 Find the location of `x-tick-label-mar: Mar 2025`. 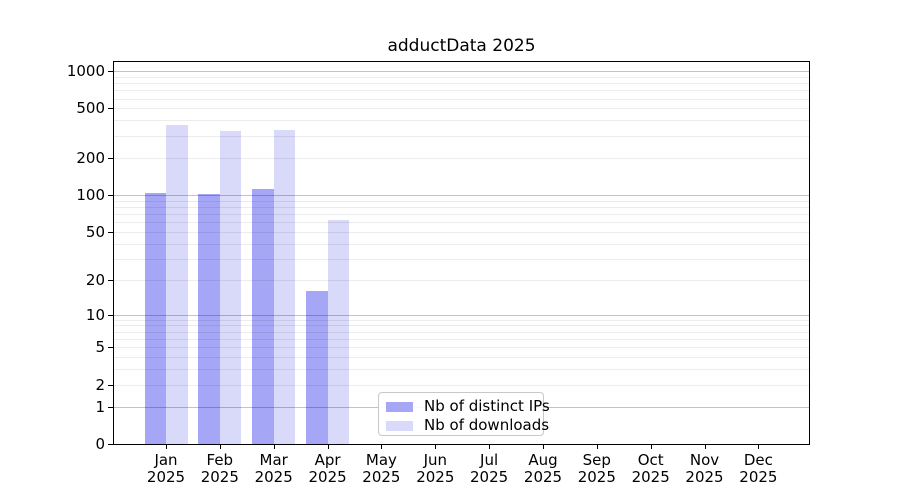

x-tick-label-mar: Mar 2025 is located at coordinates (274, 469).